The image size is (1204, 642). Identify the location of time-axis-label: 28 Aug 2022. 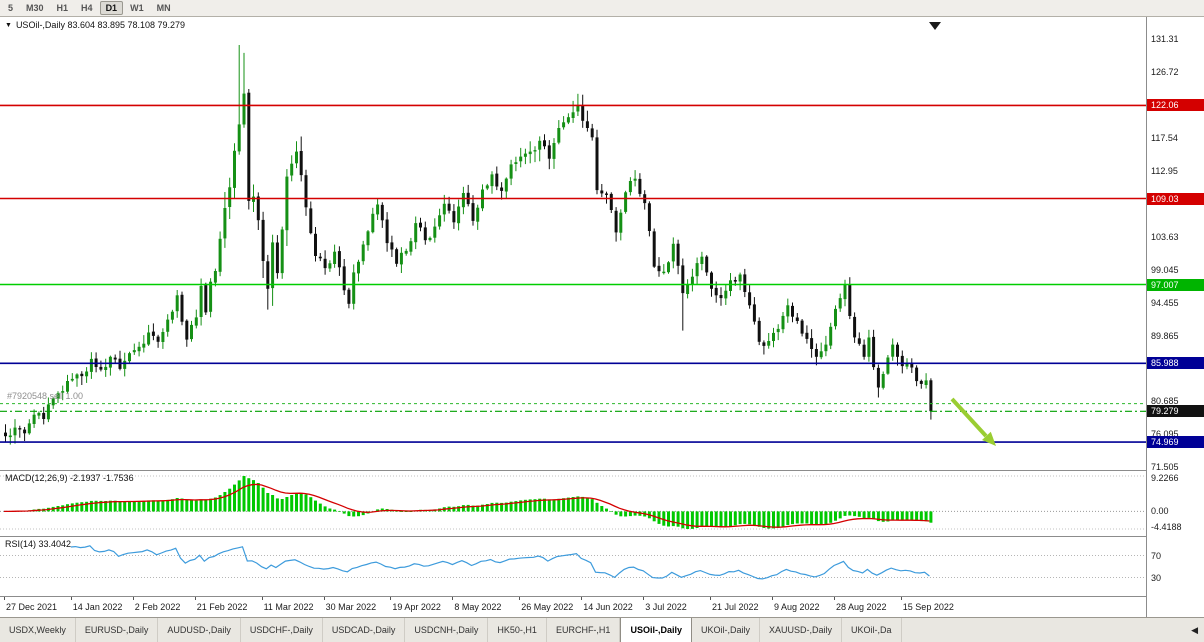
(861, 607).